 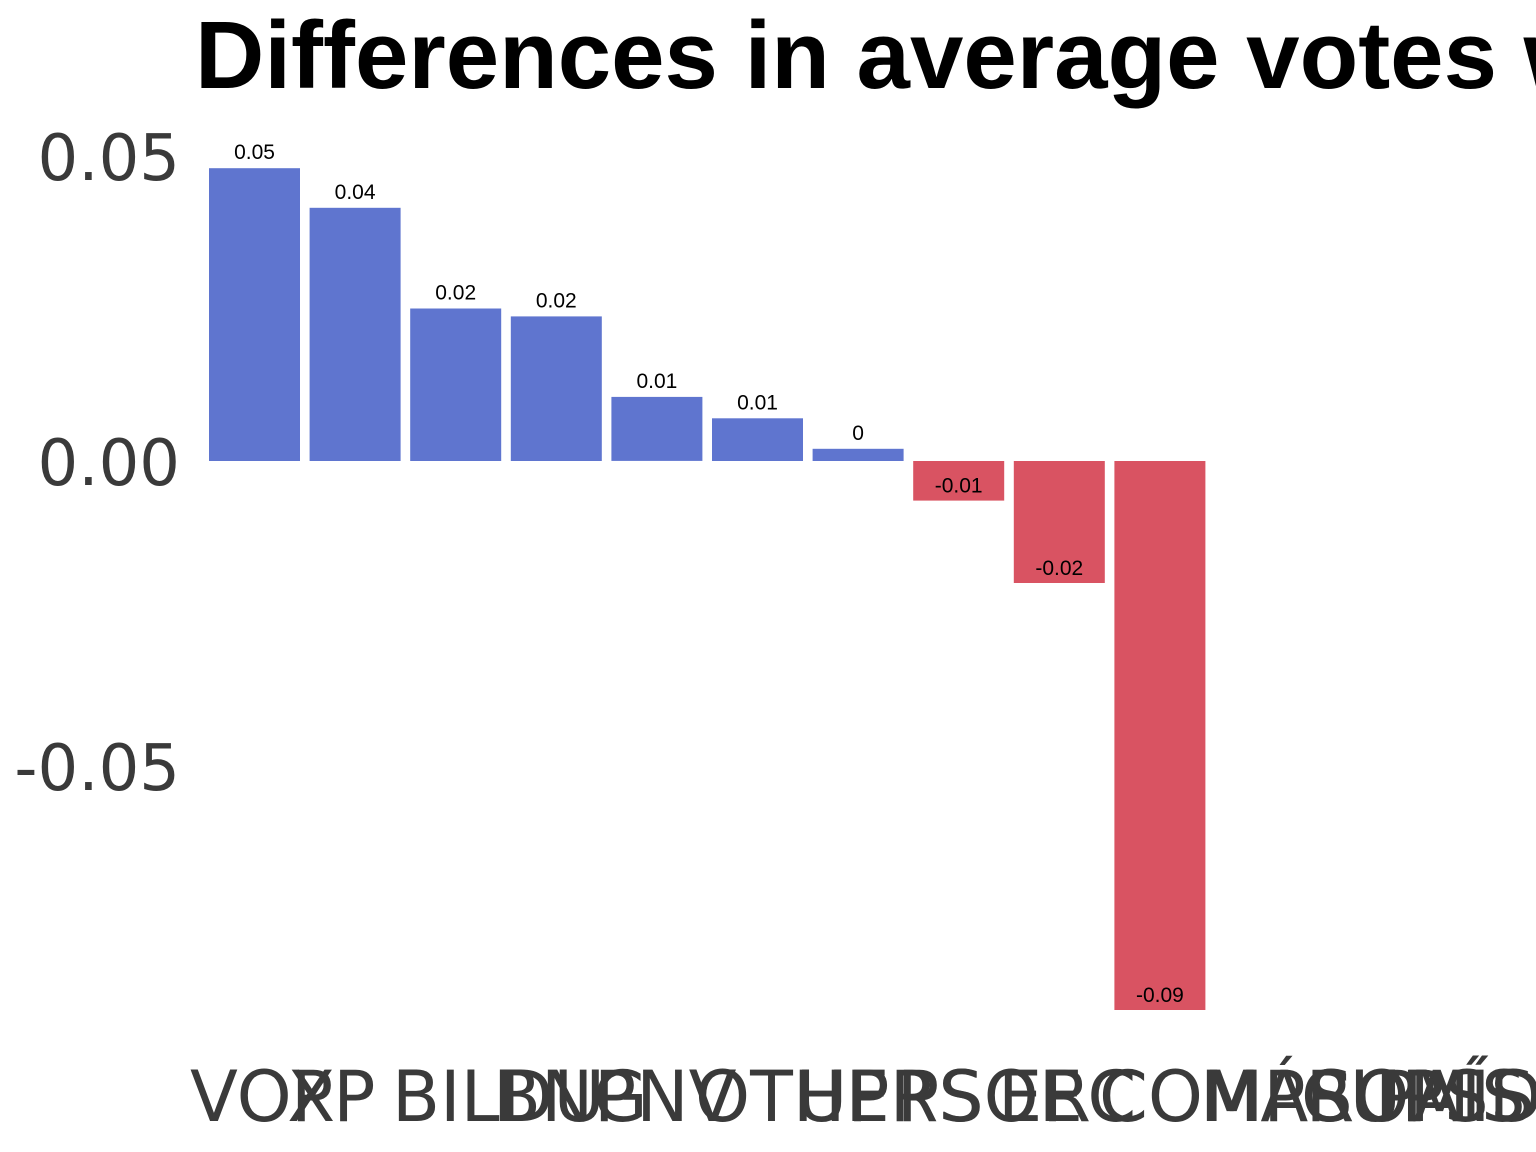 What do you see at coordinates (1059, 568) in the screenshot?
I see `data-label: -0.02` at bounding box center [1059, 568].